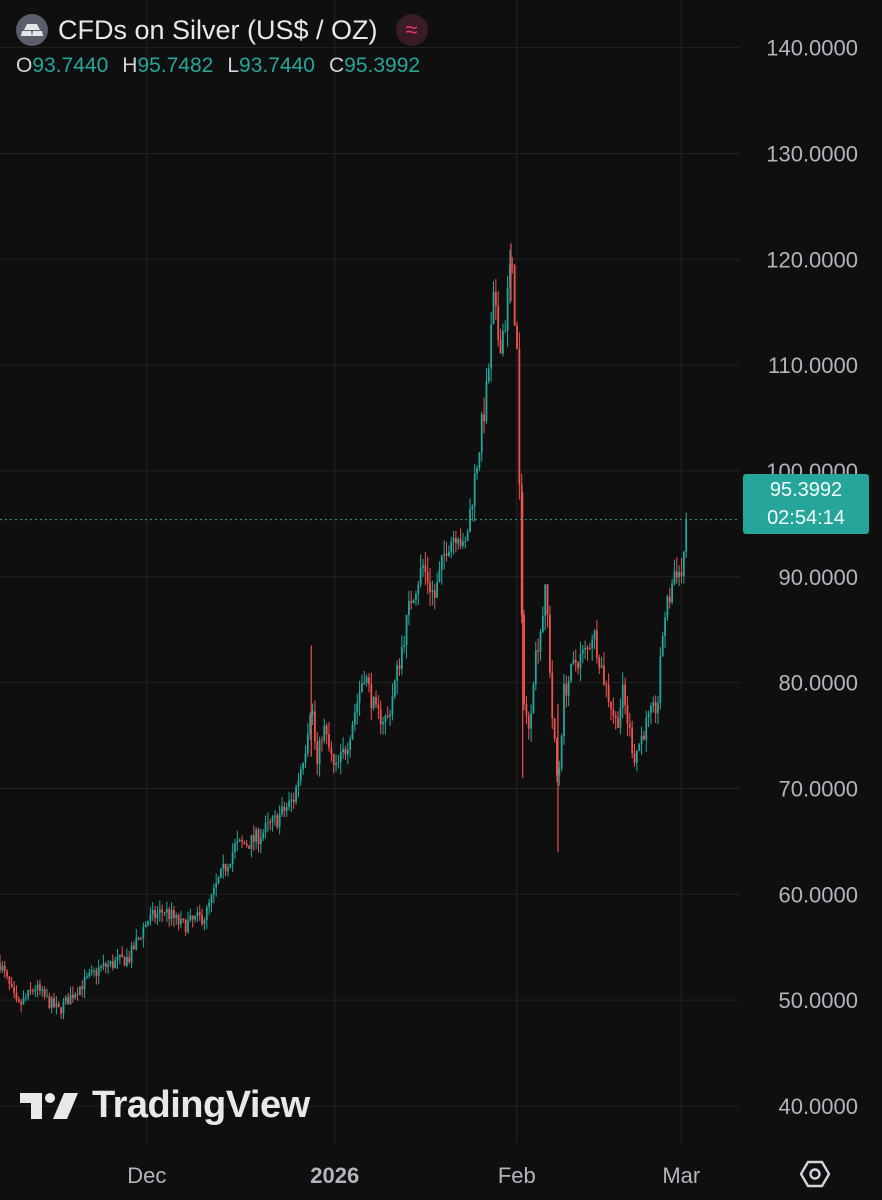 This screenshot has width=882, height=1200. I want to click on tradingview-logo: TradingView, so click(165, 1105).